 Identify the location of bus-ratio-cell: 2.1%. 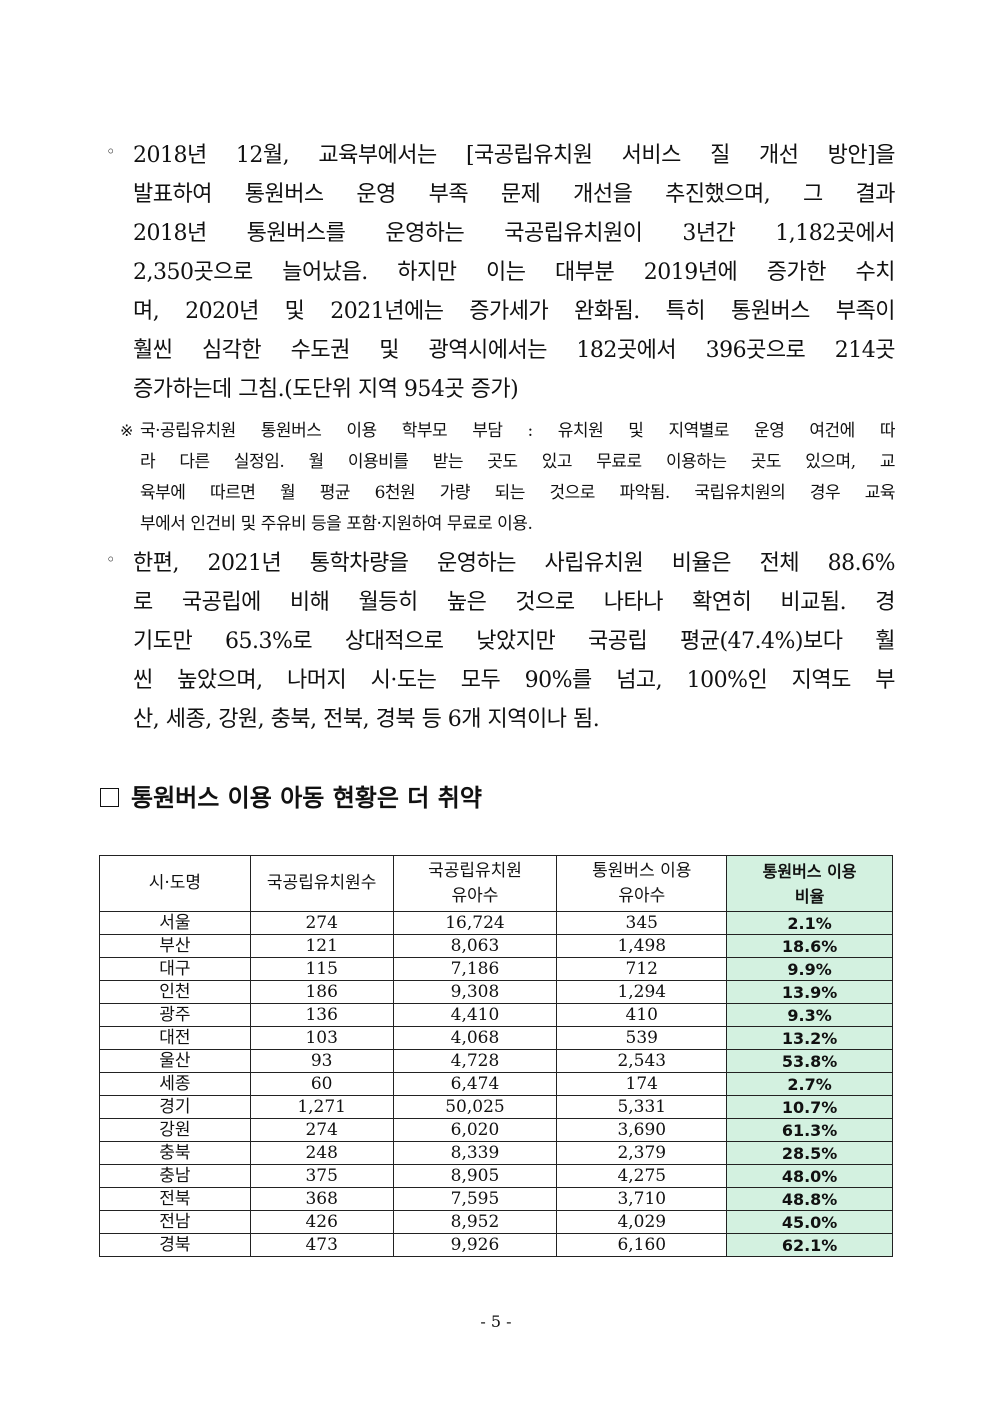
(809, 923).